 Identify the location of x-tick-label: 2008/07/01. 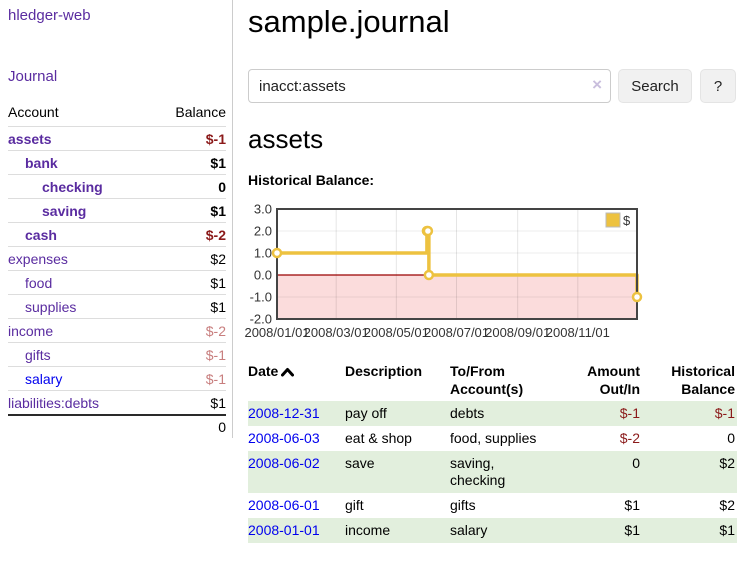
(456, 332).